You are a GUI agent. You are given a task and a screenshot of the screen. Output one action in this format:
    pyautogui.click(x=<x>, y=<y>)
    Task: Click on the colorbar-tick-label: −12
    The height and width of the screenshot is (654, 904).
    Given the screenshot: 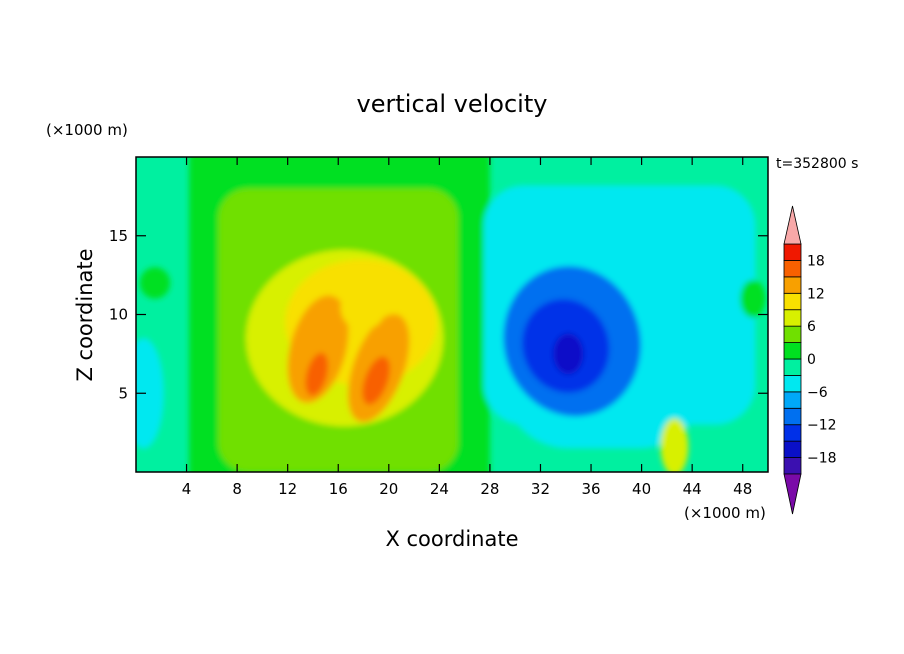 What is the action you would take?
    pyautogui.click(x=822, y=426)
    